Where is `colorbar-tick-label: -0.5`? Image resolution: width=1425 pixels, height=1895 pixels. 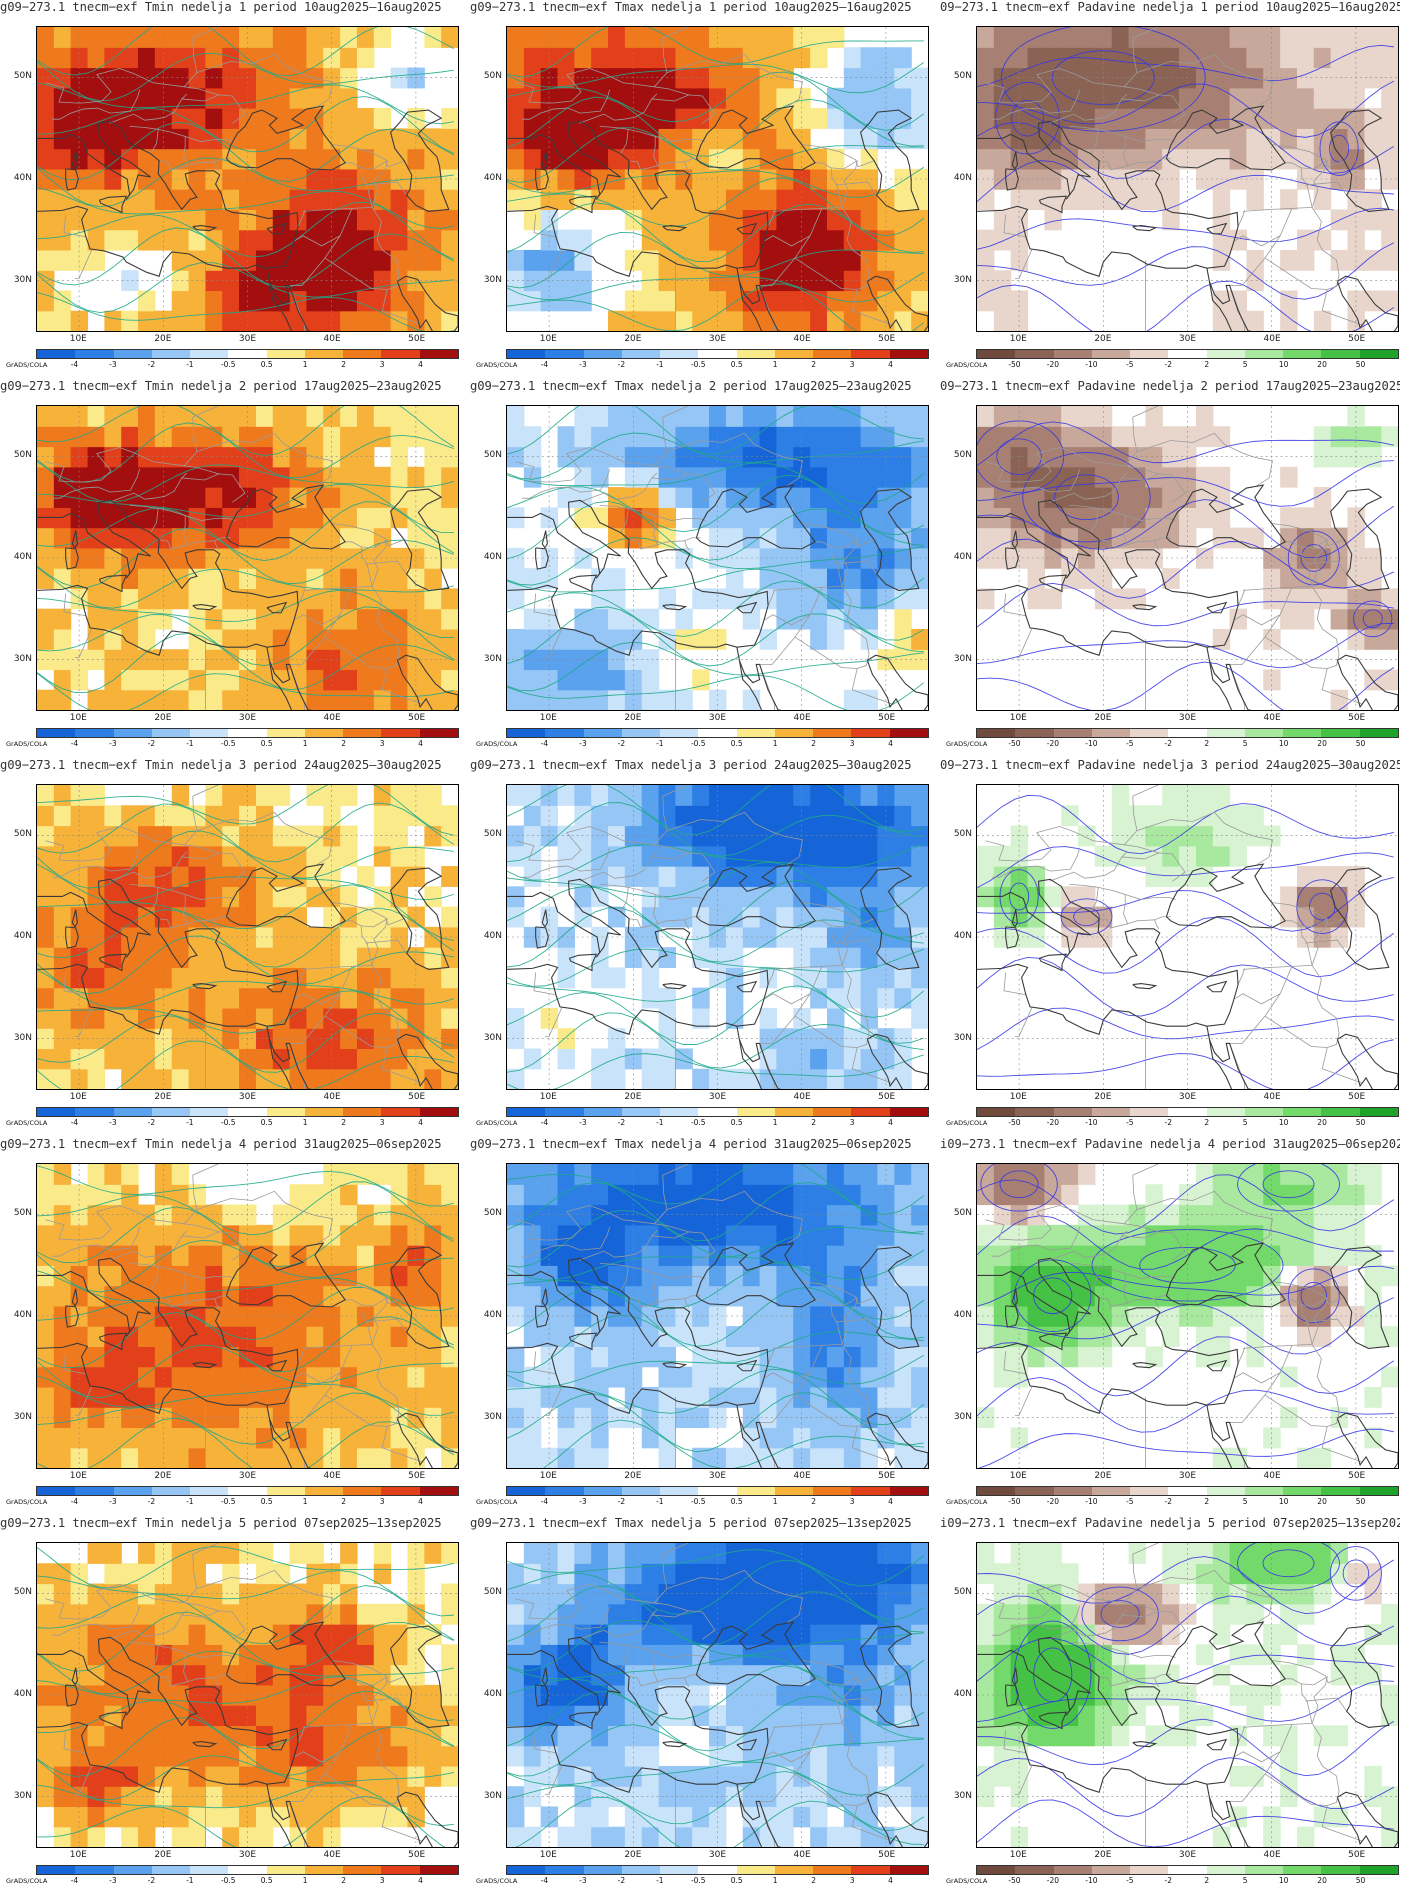 colorbar-tick-label: -0.5 is located at coordinates (228, 364).